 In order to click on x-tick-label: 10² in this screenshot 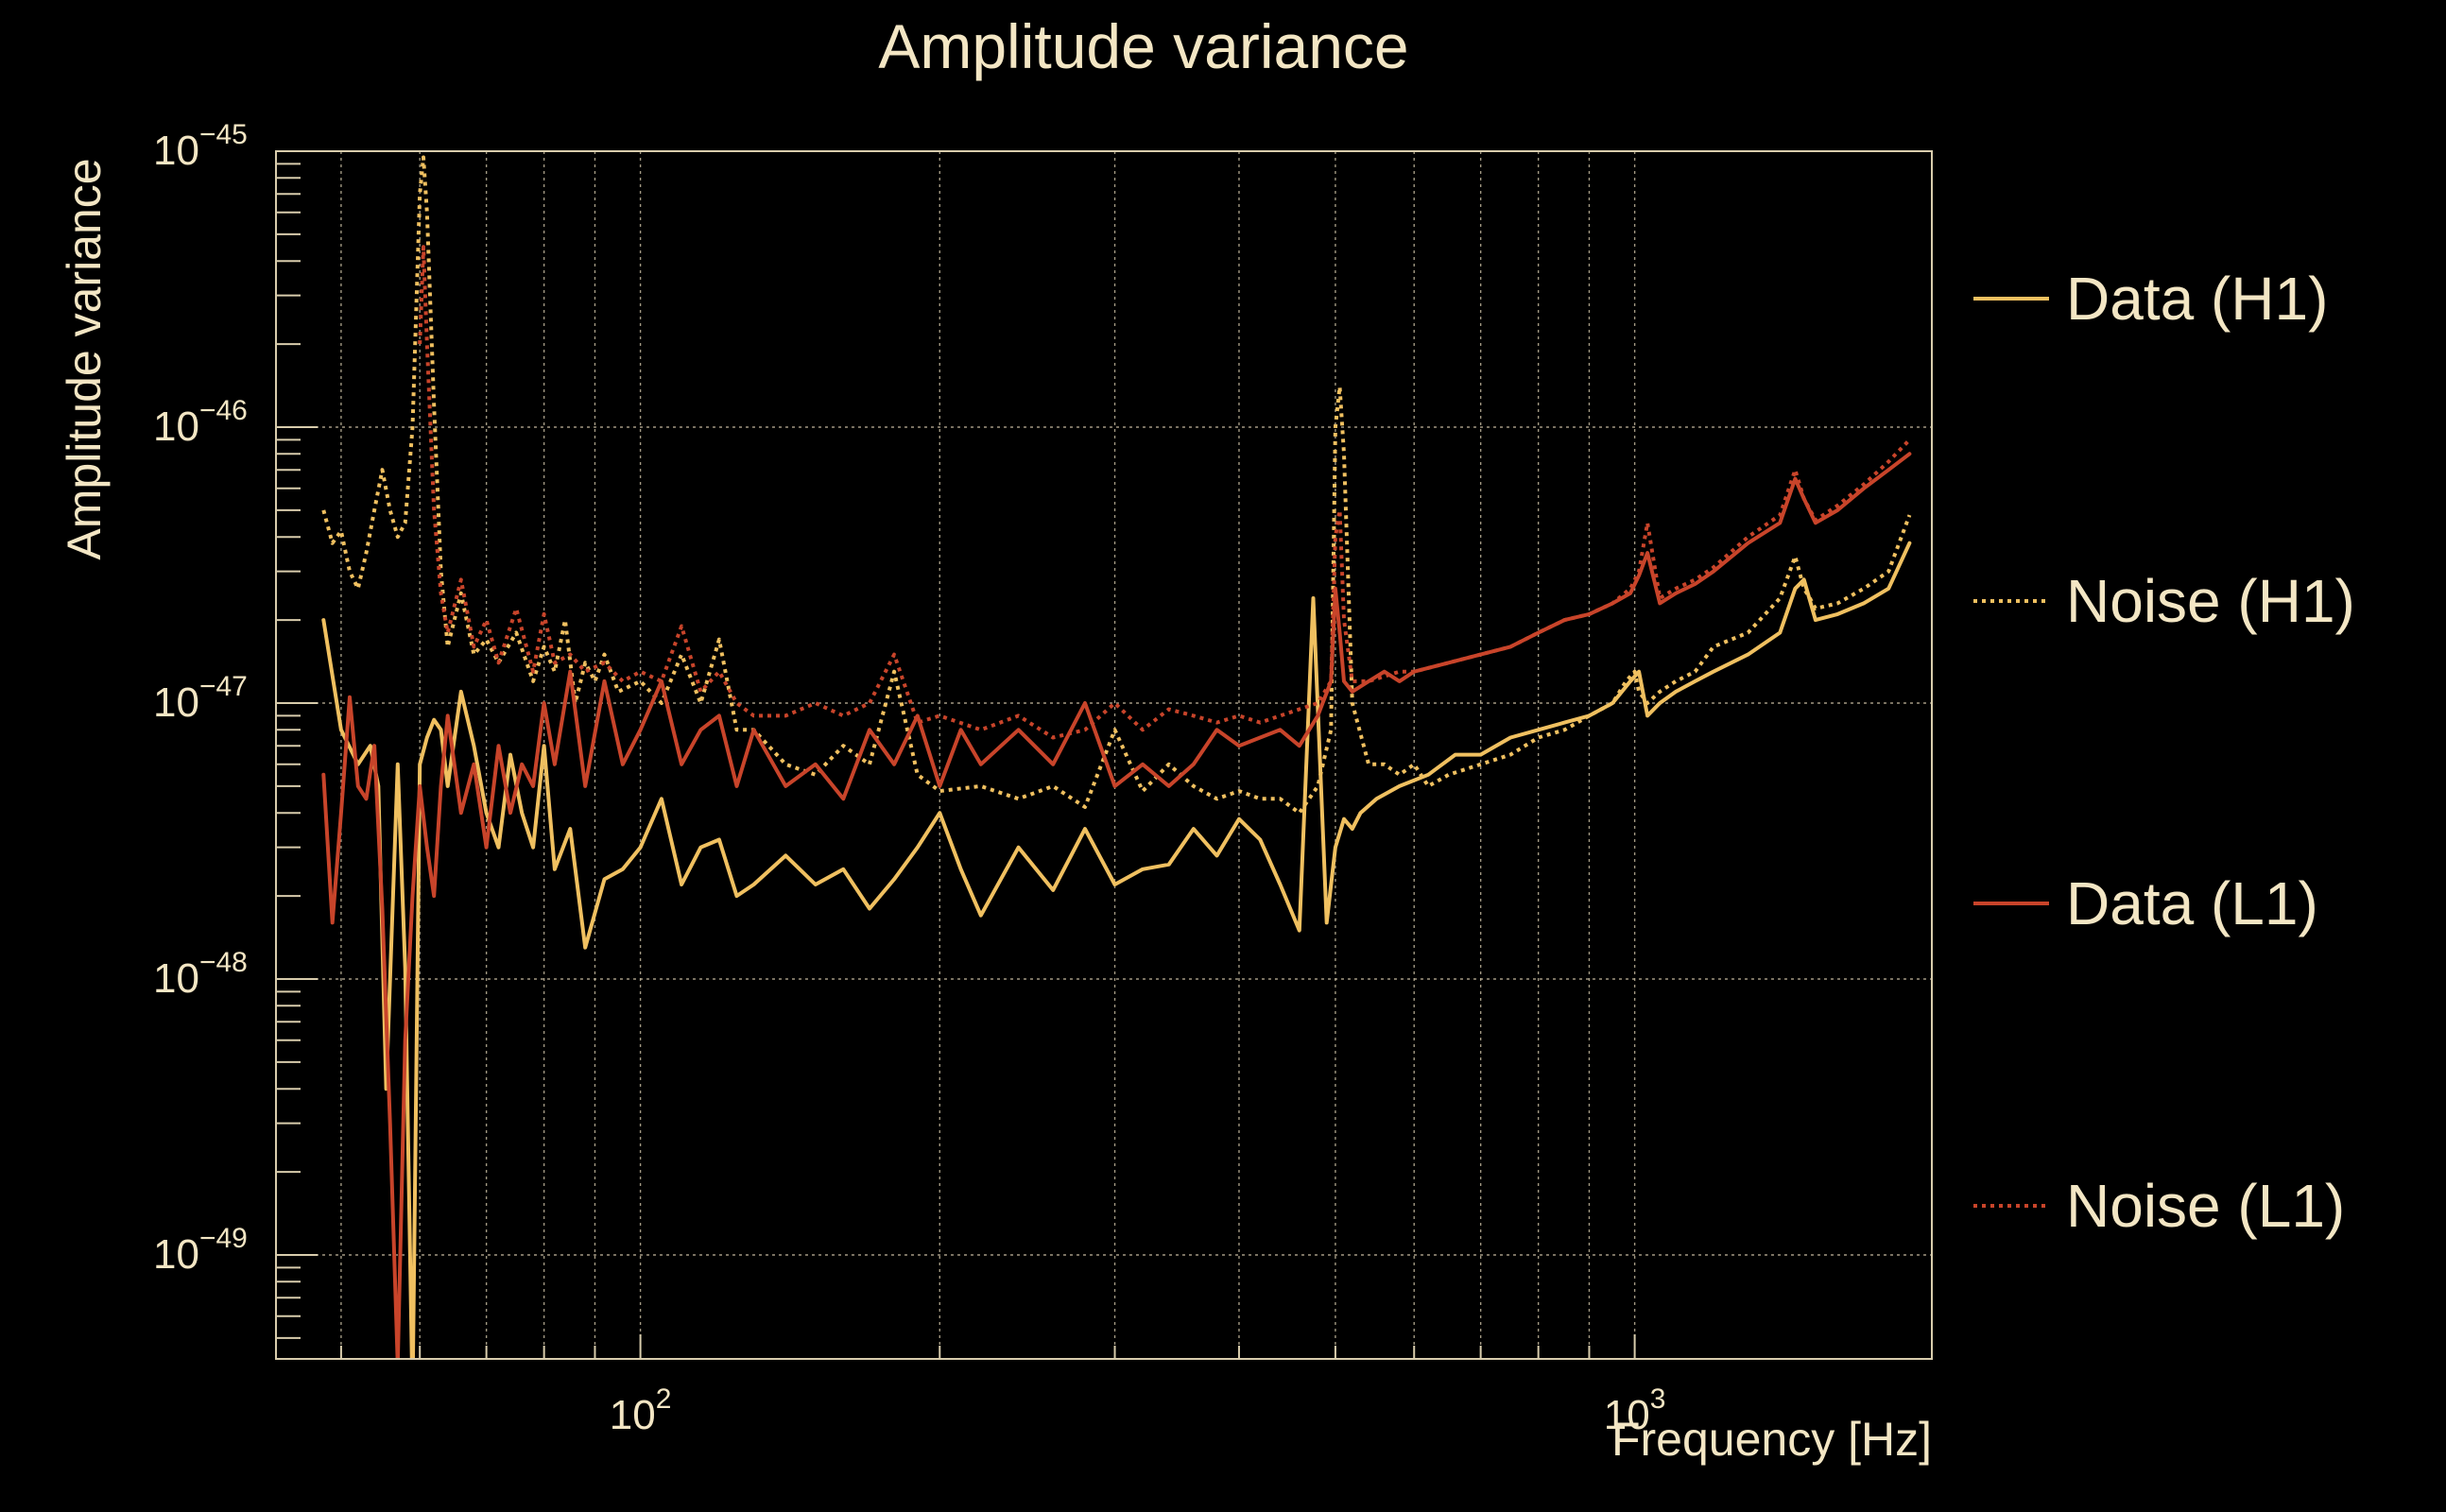, I will do `click(641, 1410)`.